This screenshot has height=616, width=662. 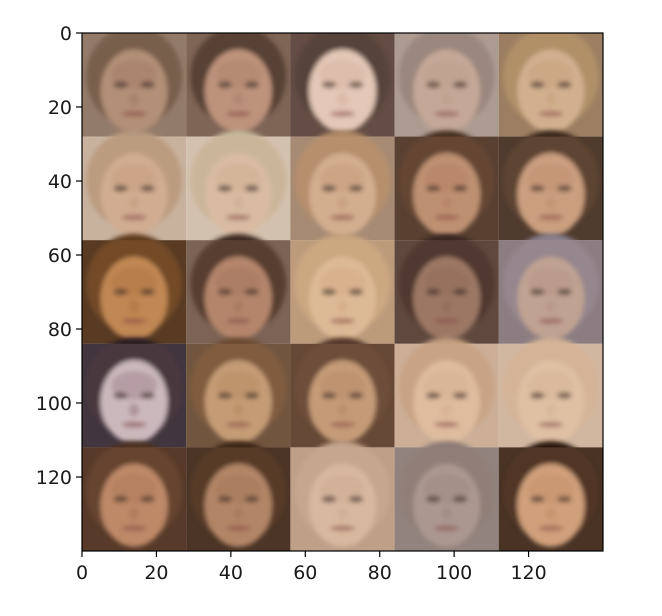 What do you see at coordinates (380, 573) in the screenshot?
I see `x-tick-label: 80` at bounding box center [380, 573].